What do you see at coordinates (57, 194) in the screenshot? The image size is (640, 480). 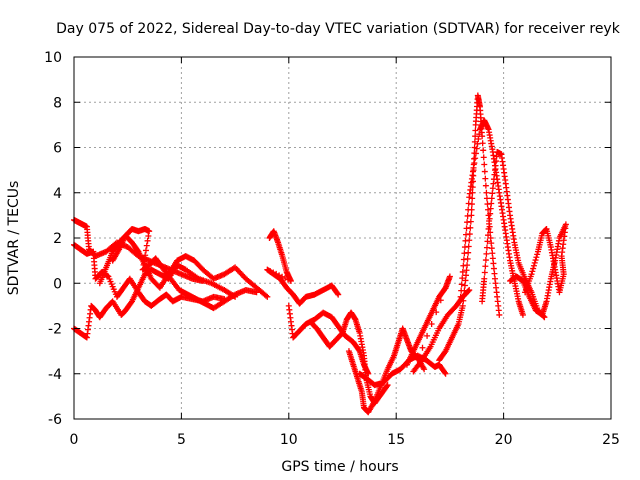 I see `y-tick-label: 4` at bounding box center [57, 194].